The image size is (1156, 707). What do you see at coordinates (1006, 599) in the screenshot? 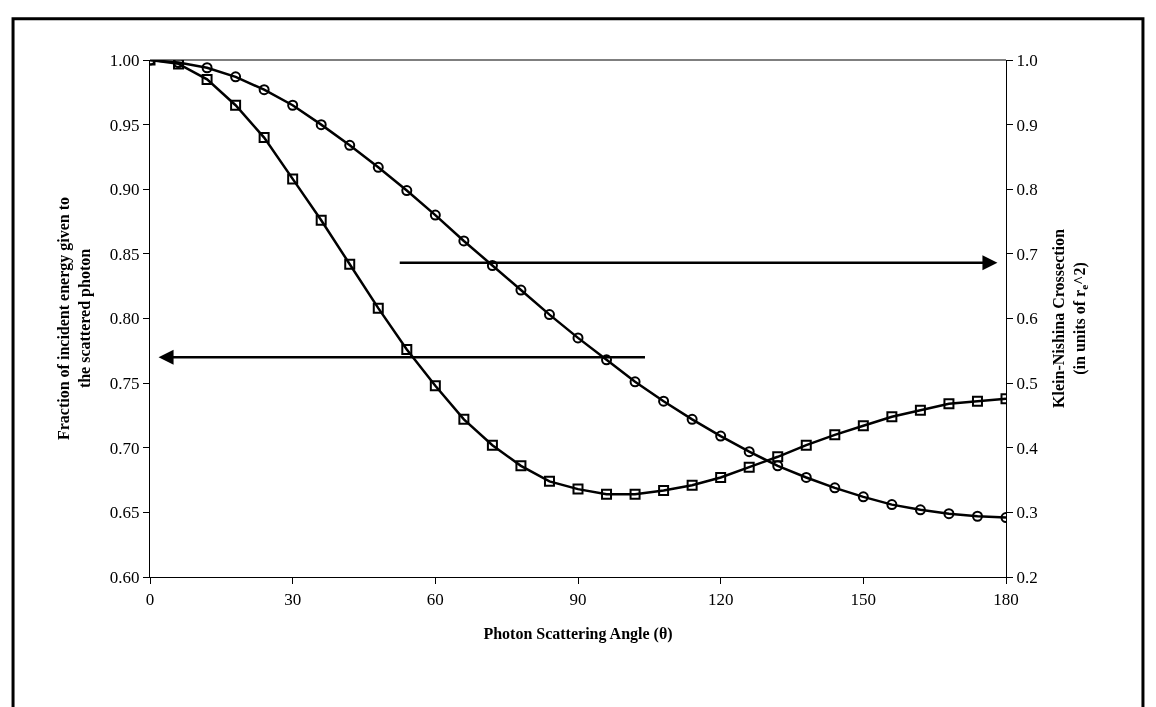
I see `x-tick-label: 180` at bounding box center [1006, 599].